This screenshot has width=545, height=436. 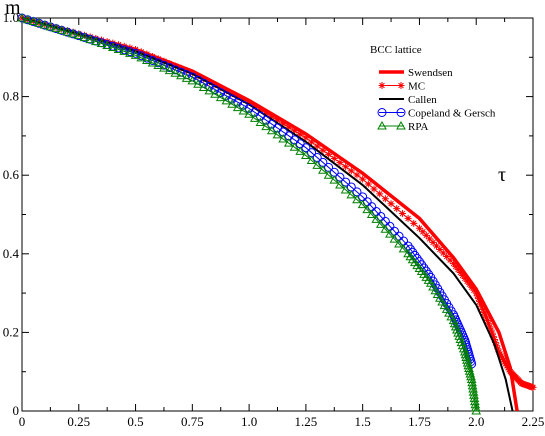 What do you see at coordinates (476, 421) in the screenshot?
I see `x-tick-label: 2.0` at bounding box center [476, 421].